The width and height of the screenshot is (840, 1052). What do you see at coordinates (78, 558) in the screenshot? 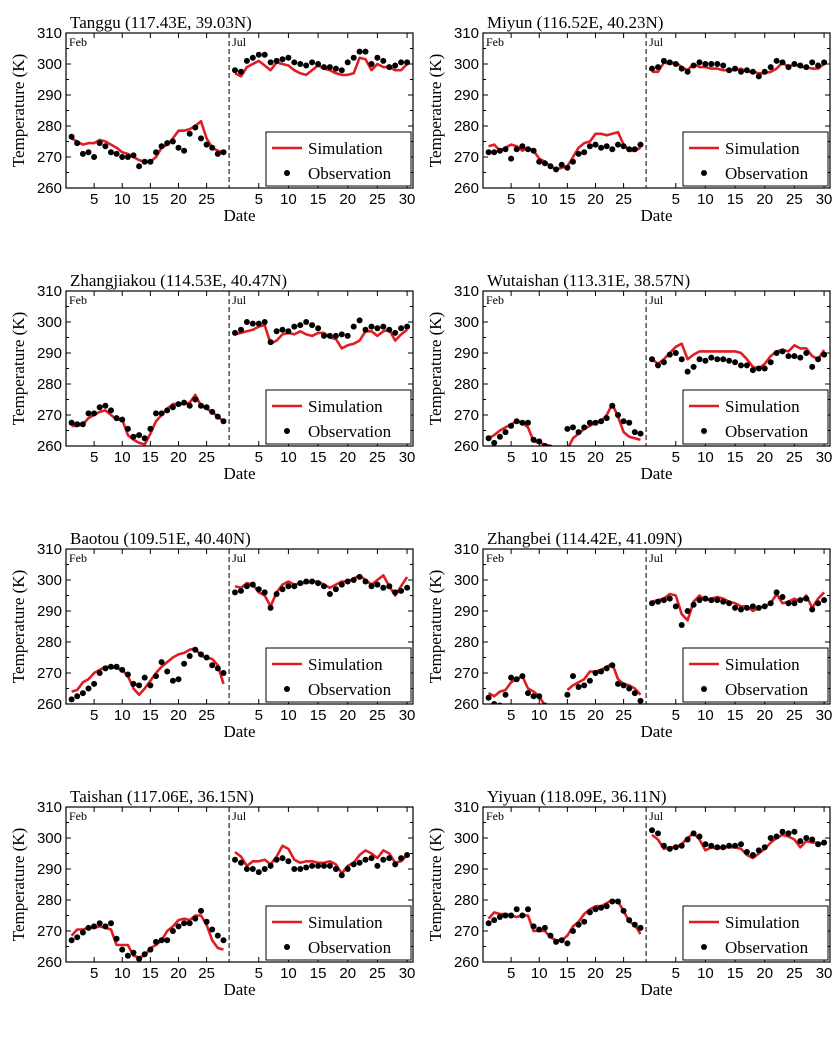
I see `month-label-feb: Feb` at bounding box center [78, 558].